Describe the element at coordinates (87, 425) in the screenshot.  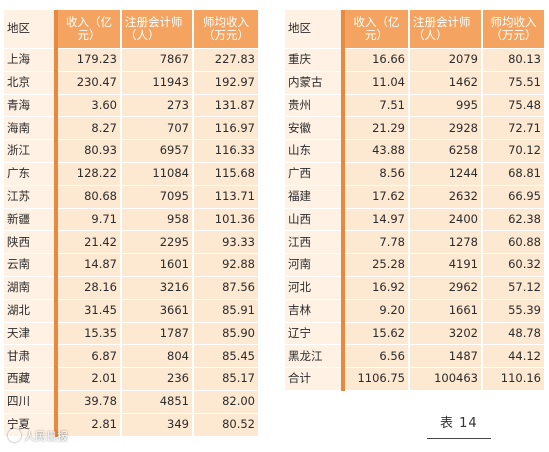
I see `cell-revenue: 2.81` at that location.